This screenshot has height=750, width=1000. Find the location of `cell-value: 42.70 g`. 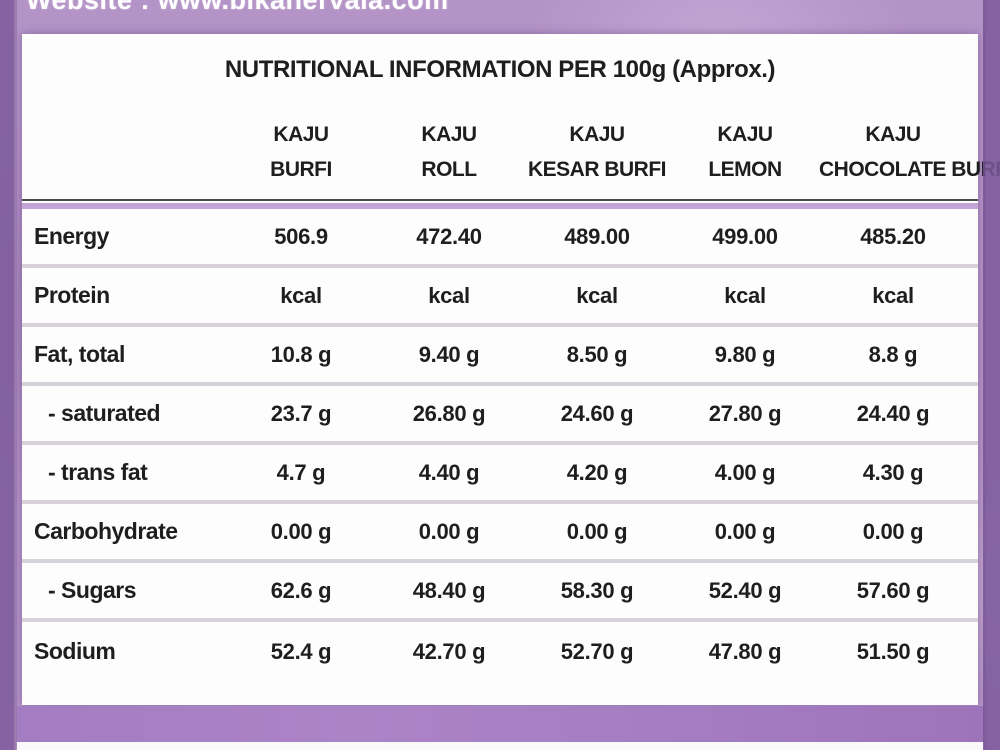

cell-value: 42.70 g is located at coordinates (449, 651).